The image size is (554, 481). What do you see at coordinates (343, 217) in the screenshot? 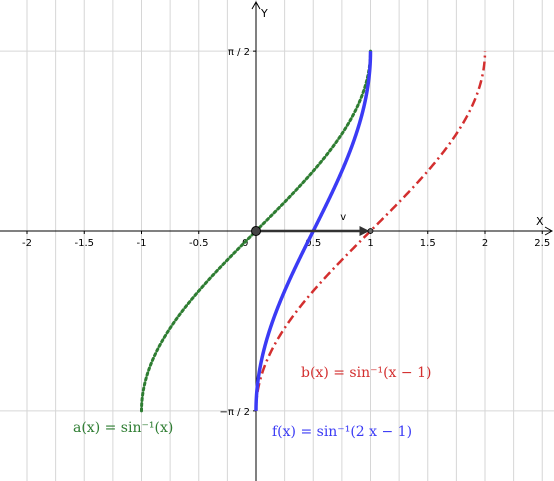
I see `vector-label: v` at bounding box center [343, 217].